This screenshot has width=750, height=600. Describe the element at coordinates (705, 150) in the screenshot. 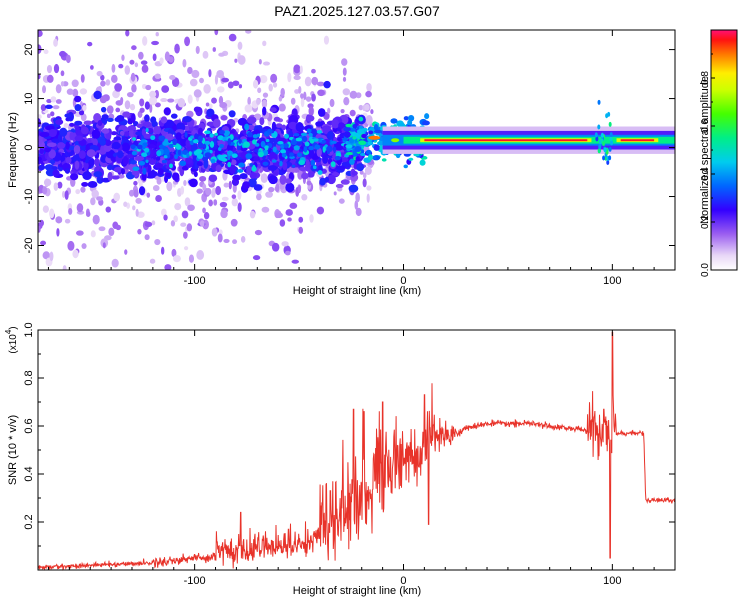

I see `colorbar-label: Normalized spectral amplitude` at that location.